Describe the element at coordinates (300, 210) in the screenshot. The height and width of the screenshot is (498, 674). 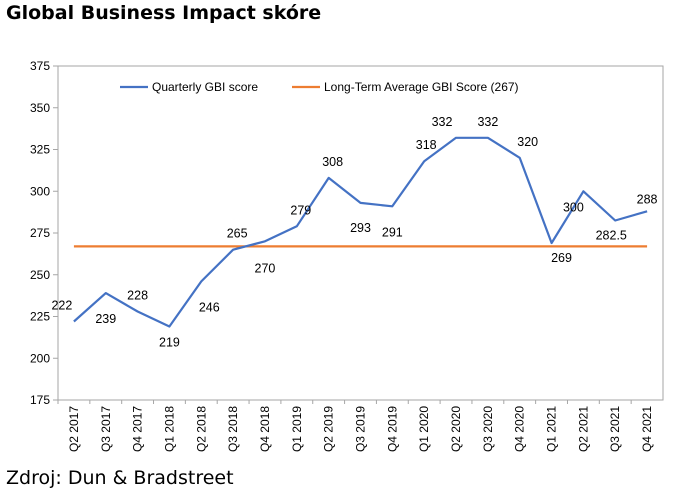
I see `data-label: 279` at that location.